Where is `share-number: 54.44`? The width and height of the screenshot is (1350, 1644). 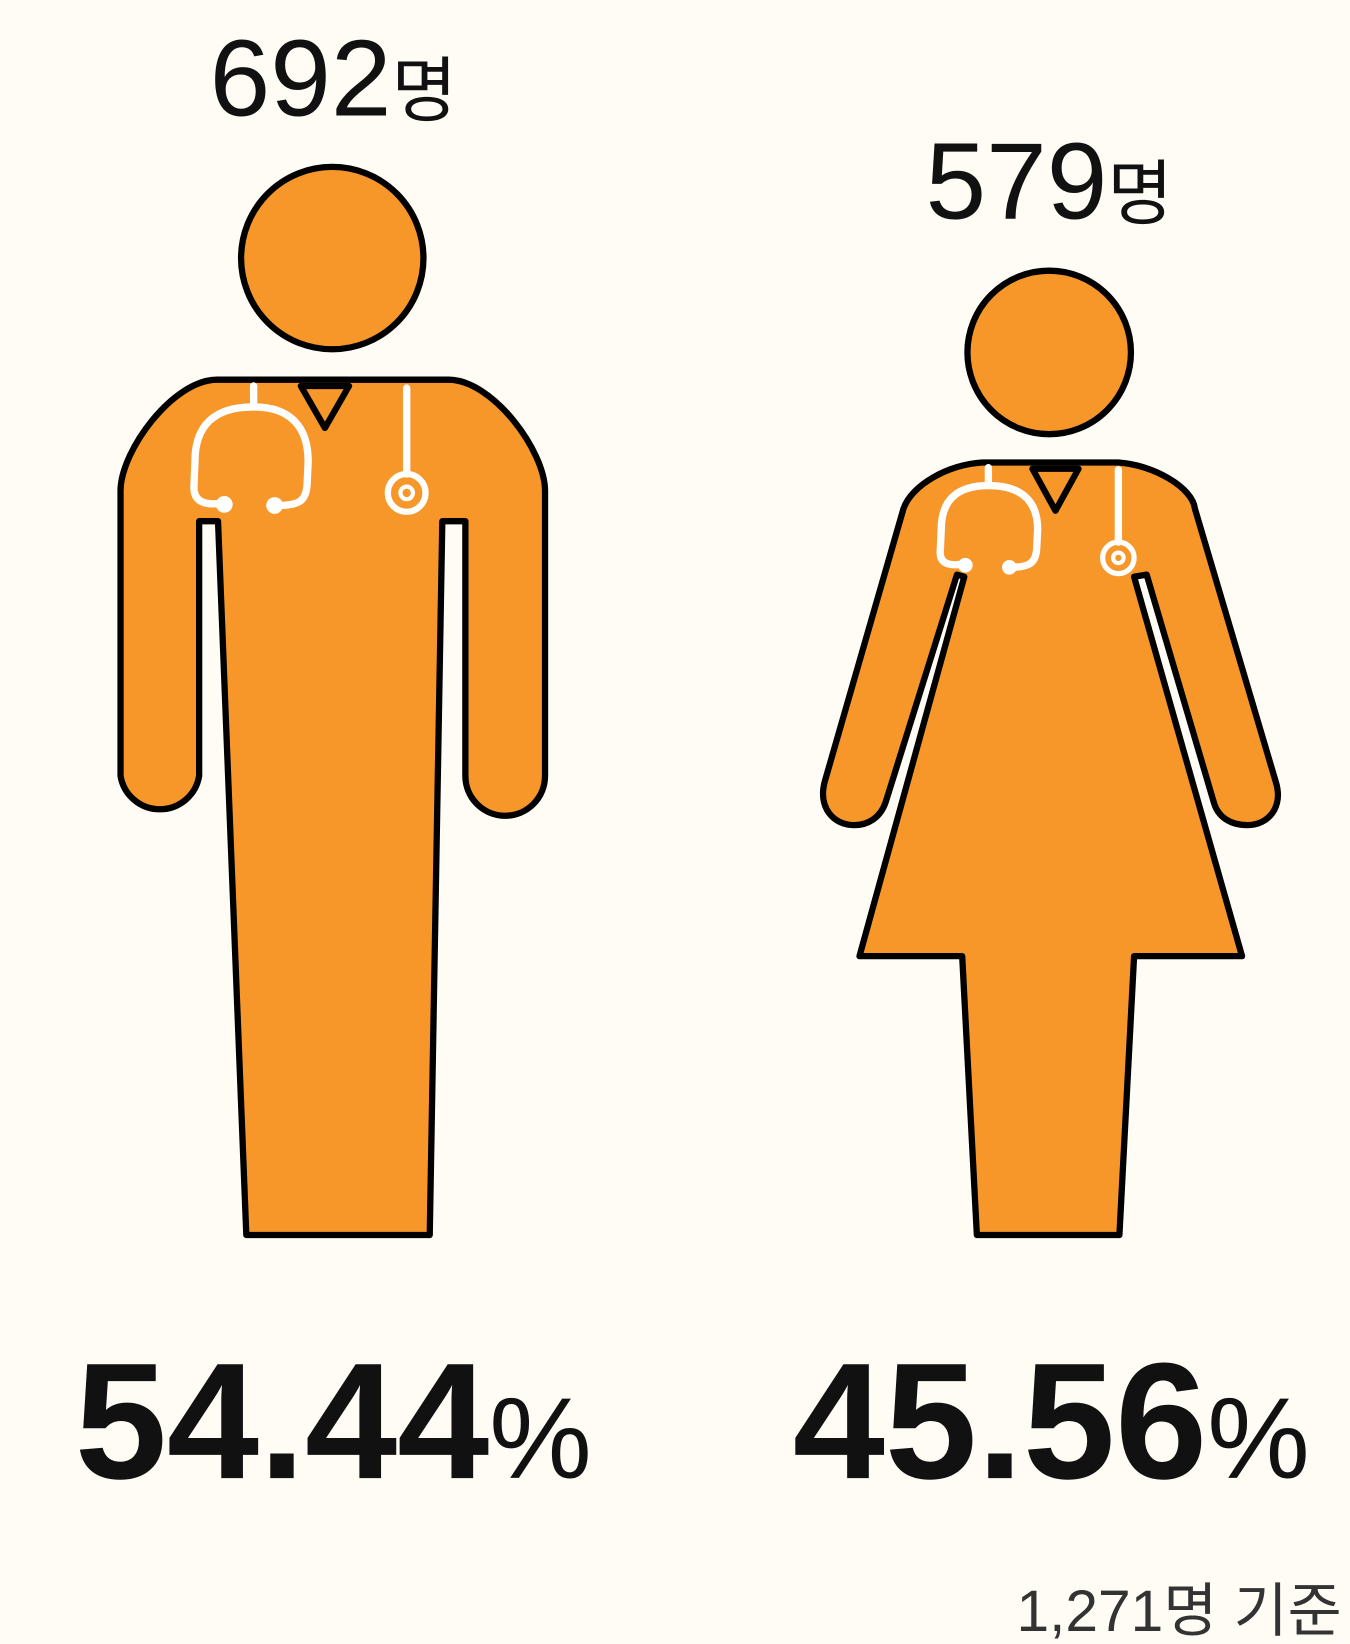 share-number: 54.44 is located at coordinates (282, 1421).